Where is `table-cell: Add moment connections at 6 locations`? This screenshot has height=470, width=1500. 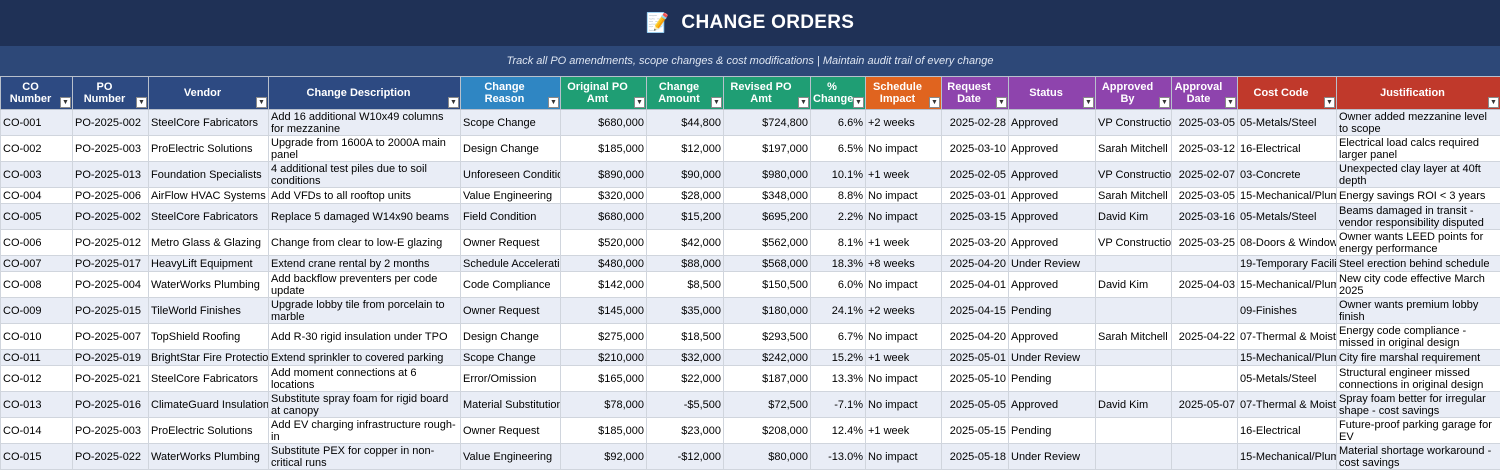
table-cell: Add moment connections at 6 locations is located at coordinates (365, 379).